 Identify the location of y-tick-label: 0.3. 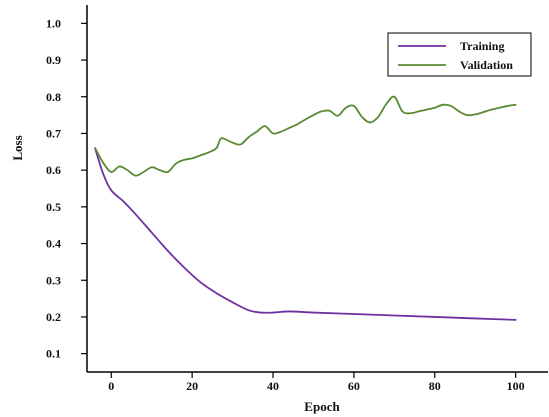
(53, 280).